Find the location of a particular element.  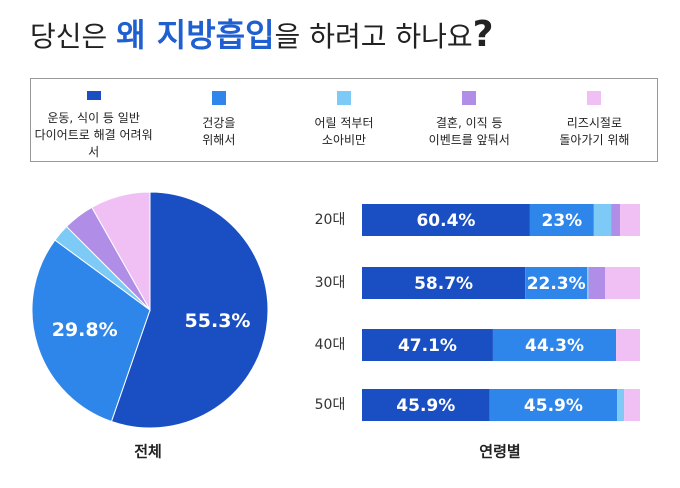

slice-label: 55.3% is located at coordinates (218, 321).